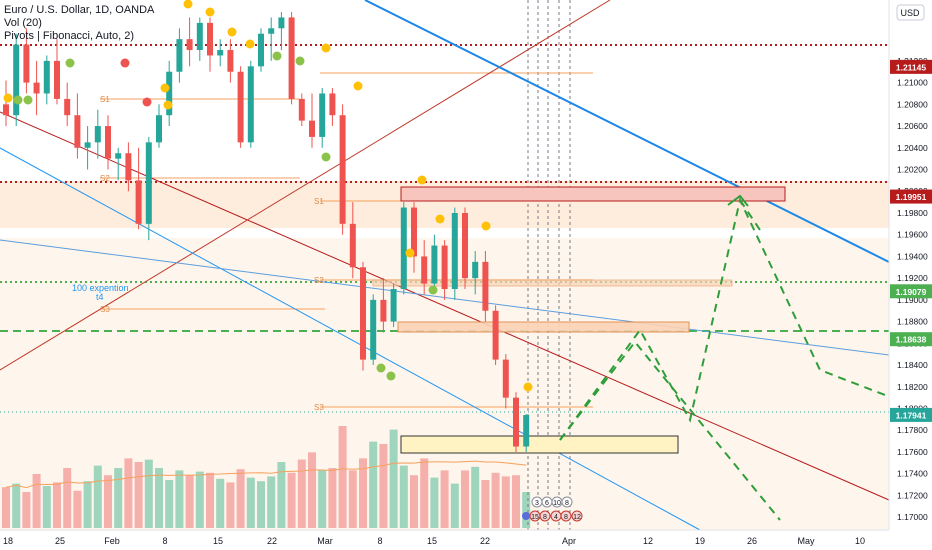  Describe the element at coordinates (552, 509) in the screenshot. I see `economic-events: 3 6 10 815 8 4 8 12` at that location.